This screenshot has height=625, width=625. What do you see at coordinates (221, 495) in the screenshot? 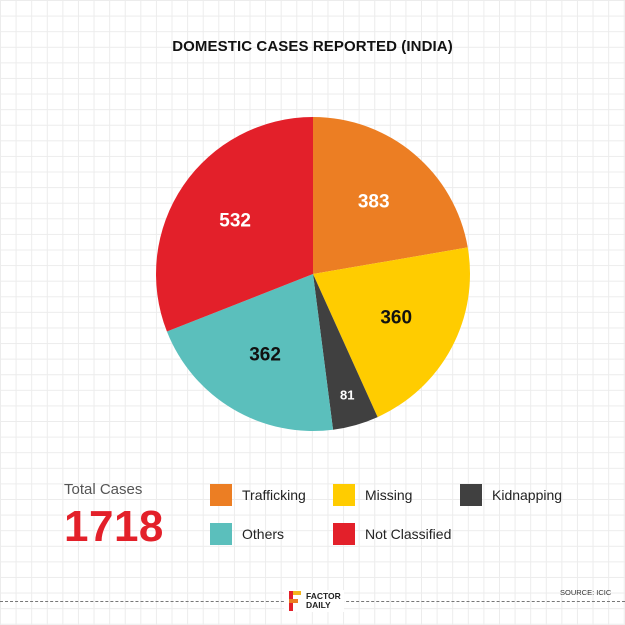
I see `legend-swatch-trafficking` at bounding box center [221, 495].